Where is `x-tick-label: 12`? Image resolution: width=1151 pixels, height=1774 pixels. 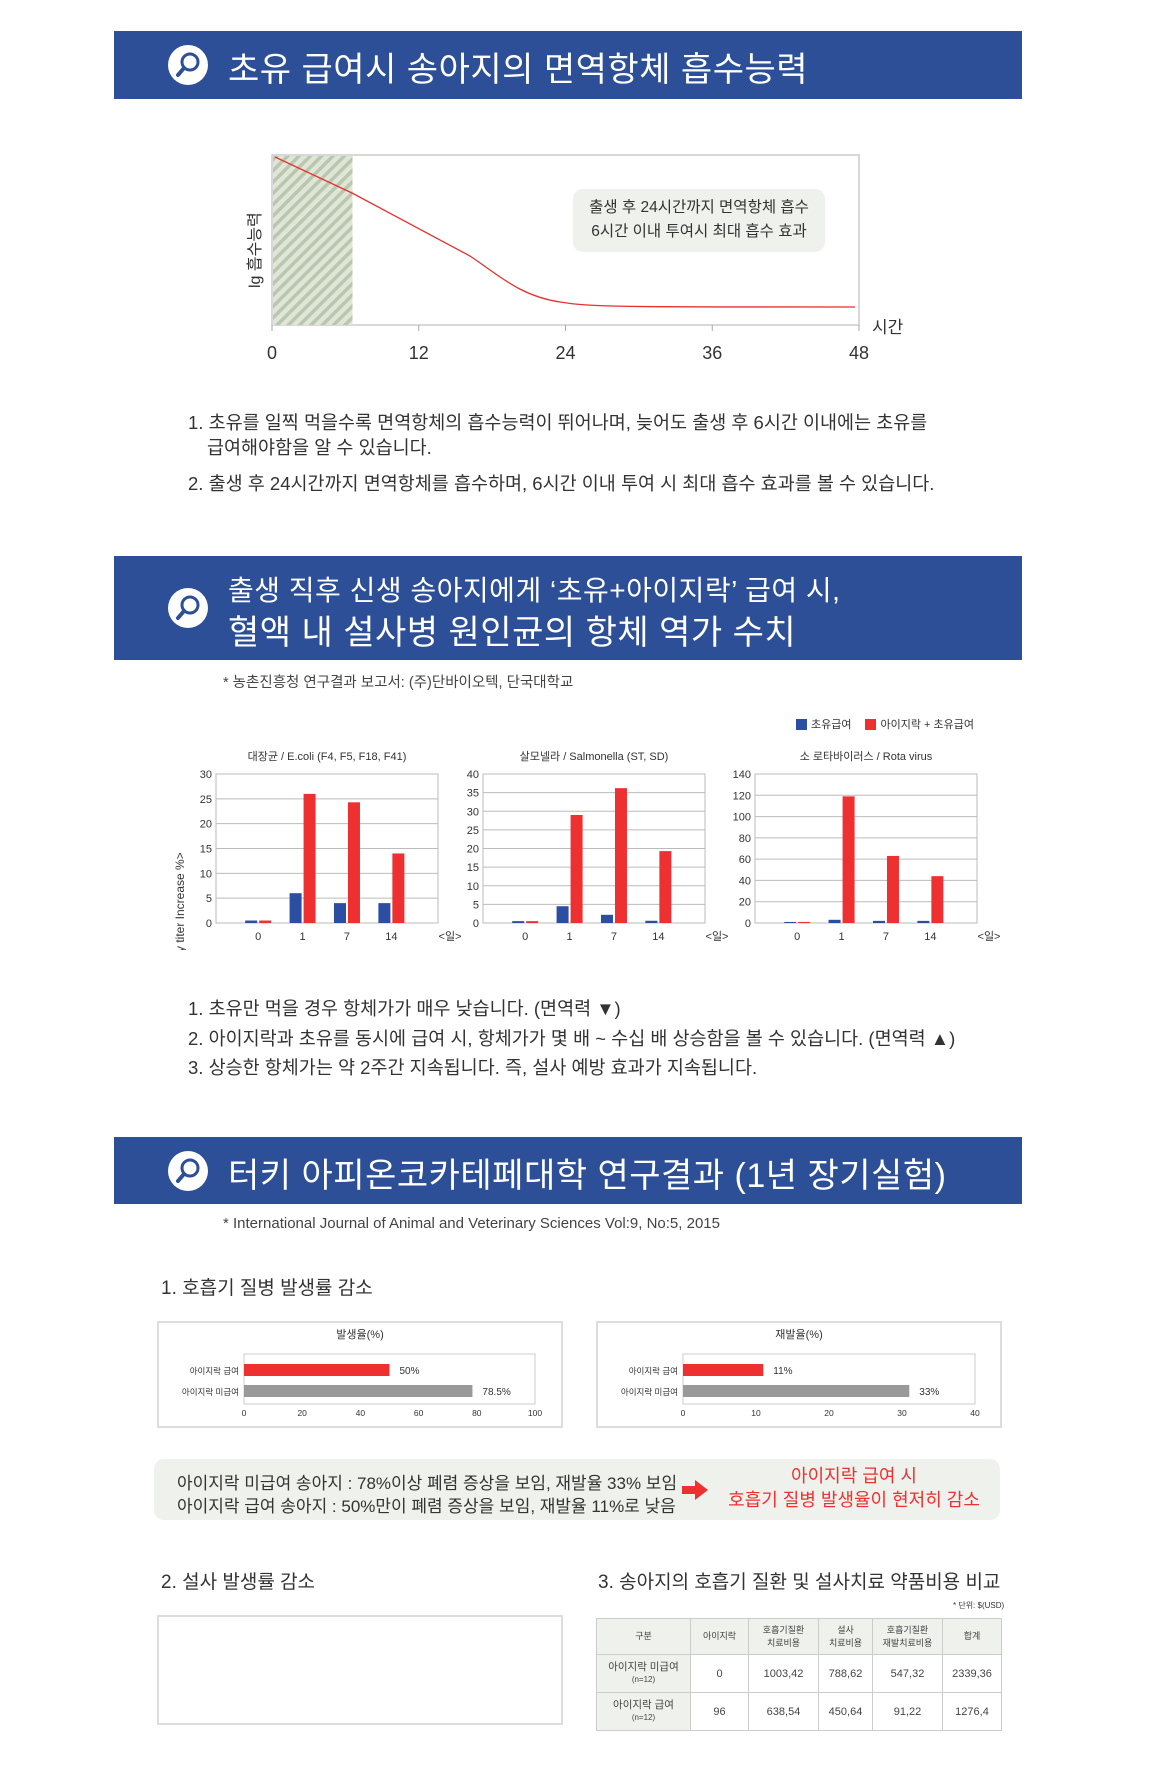
x-tick-label: 12 is located at coordinates (419, 353).